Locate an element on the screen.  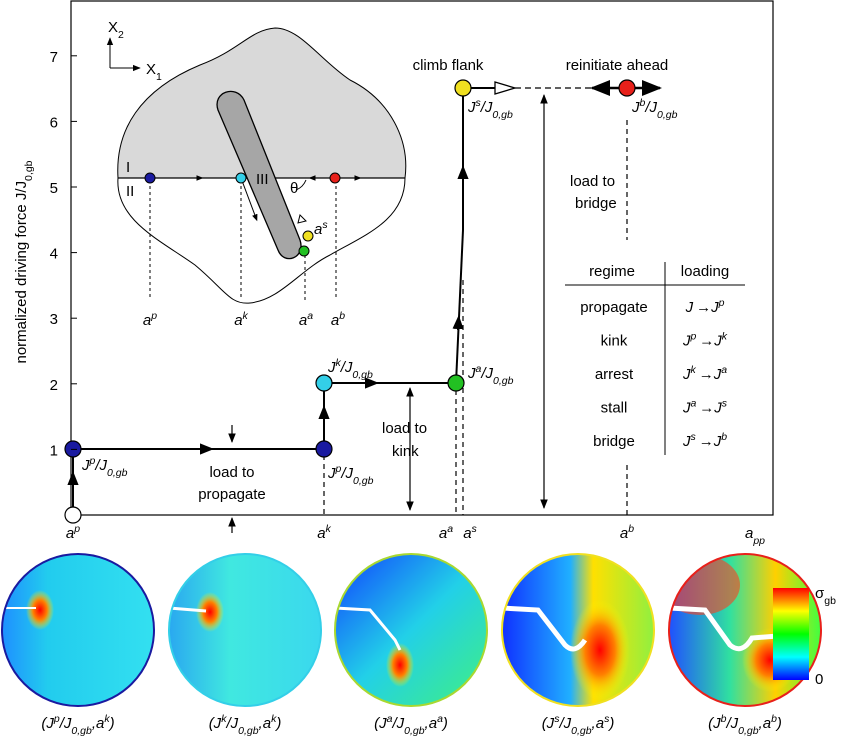
colorbar-label: σgb is located at coordinates (825, 596).